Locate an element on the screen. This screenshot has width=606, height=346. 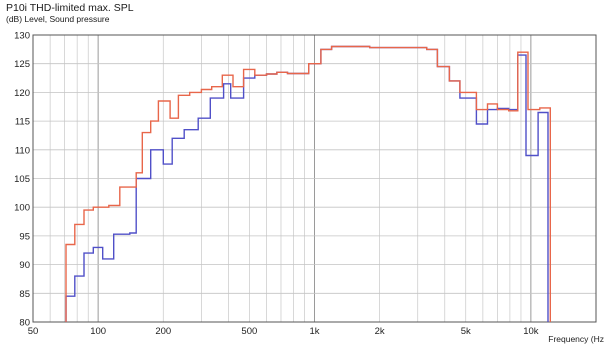
y-tick-label: 110 is located at coordinates (22, 150).